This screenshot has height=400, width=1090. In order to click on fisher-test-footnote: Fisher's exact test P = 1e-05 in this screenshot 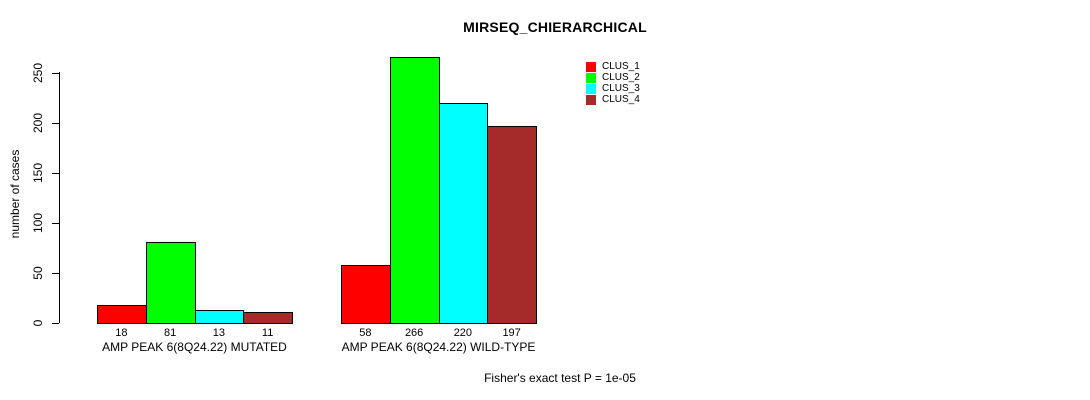, I will do `click(560, 378)`.